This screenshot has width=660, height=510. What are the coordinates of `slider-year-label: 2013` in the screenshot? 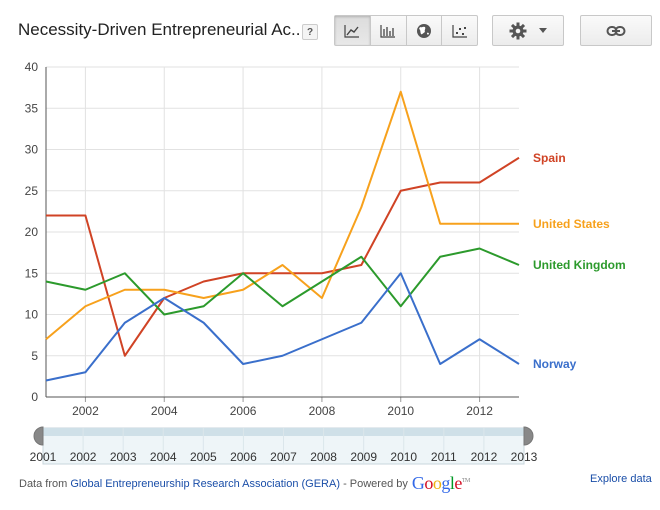 It's located at (524, 457).